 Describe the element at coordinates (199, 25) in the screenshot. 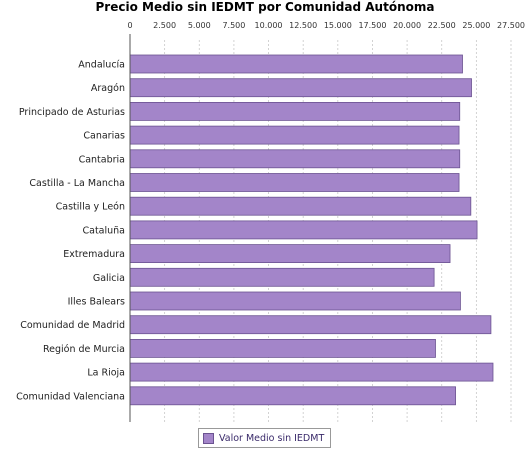

I see `x-tick-label: 5.000` at that location.